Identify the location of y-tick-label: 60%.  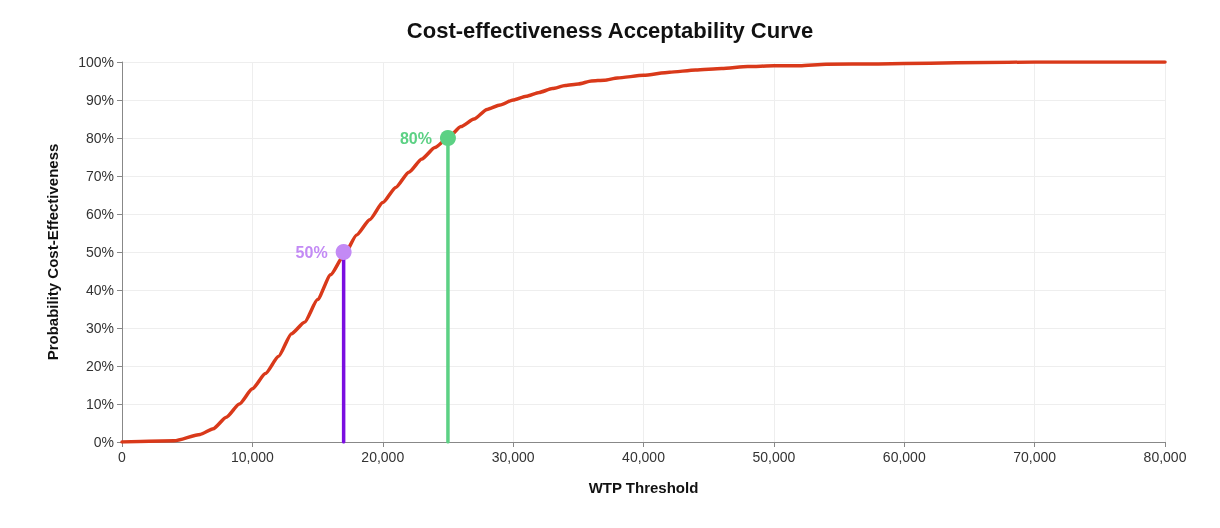
(99, 214).